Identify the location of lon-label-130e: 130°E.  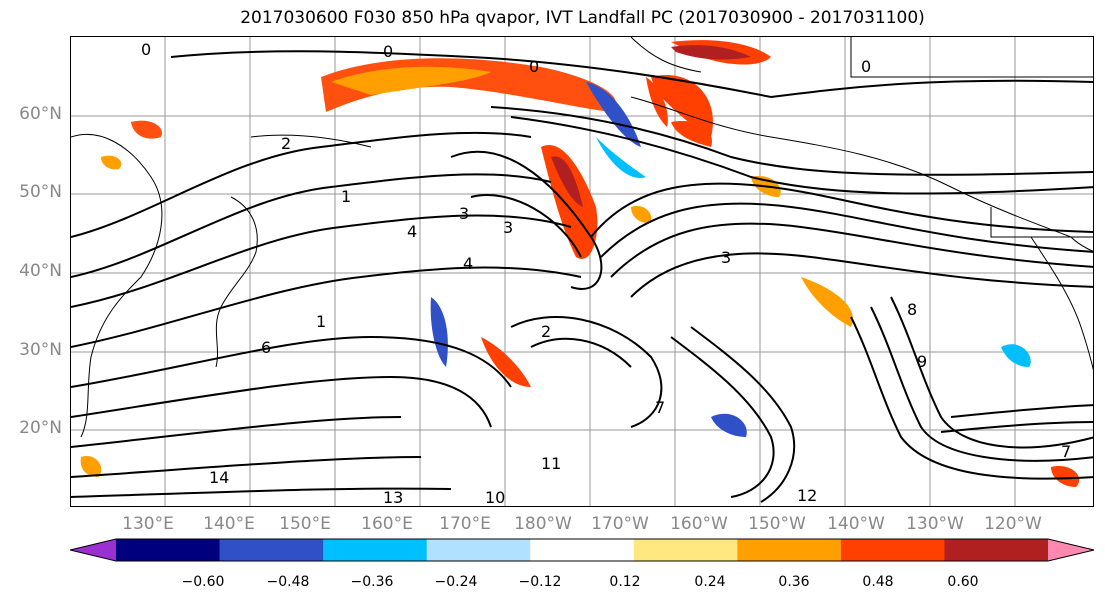
(148, 524).